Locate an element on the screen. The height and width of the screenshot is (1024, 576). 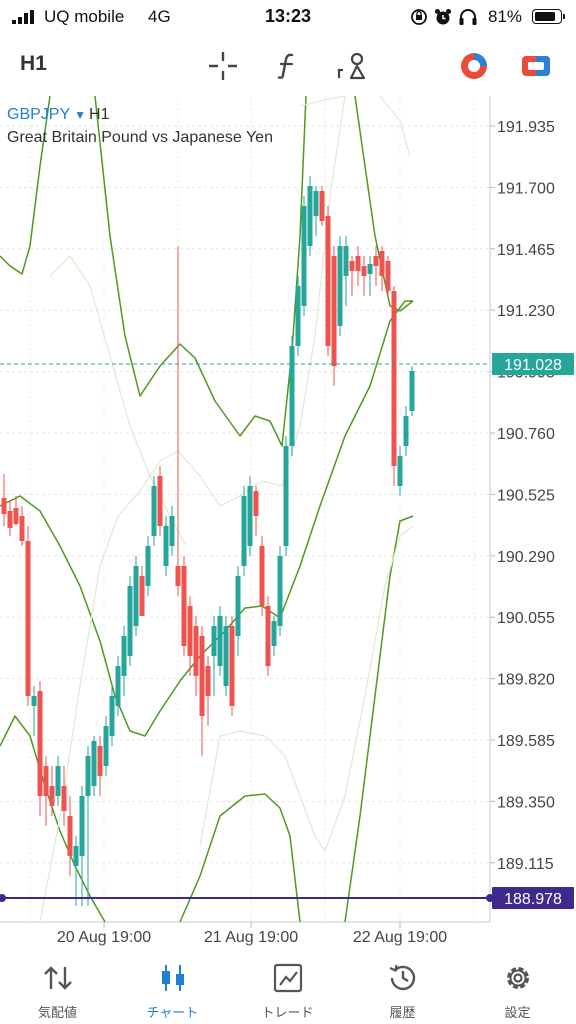
symbol-name: GBPJPY is located at coordinates (39, 114).